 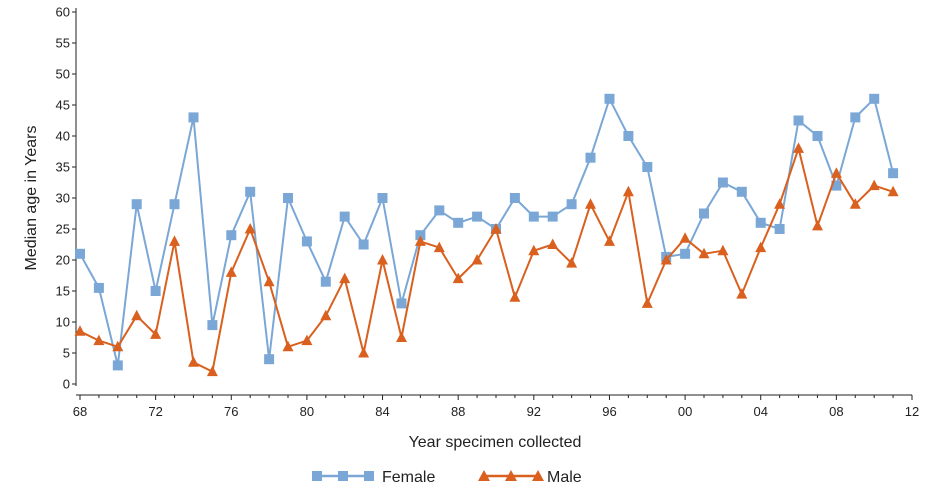 What do you see at coordinates (530, 477) in the screenshot?
I see `legend-item-male: Male` at bounding box center [530, 477].